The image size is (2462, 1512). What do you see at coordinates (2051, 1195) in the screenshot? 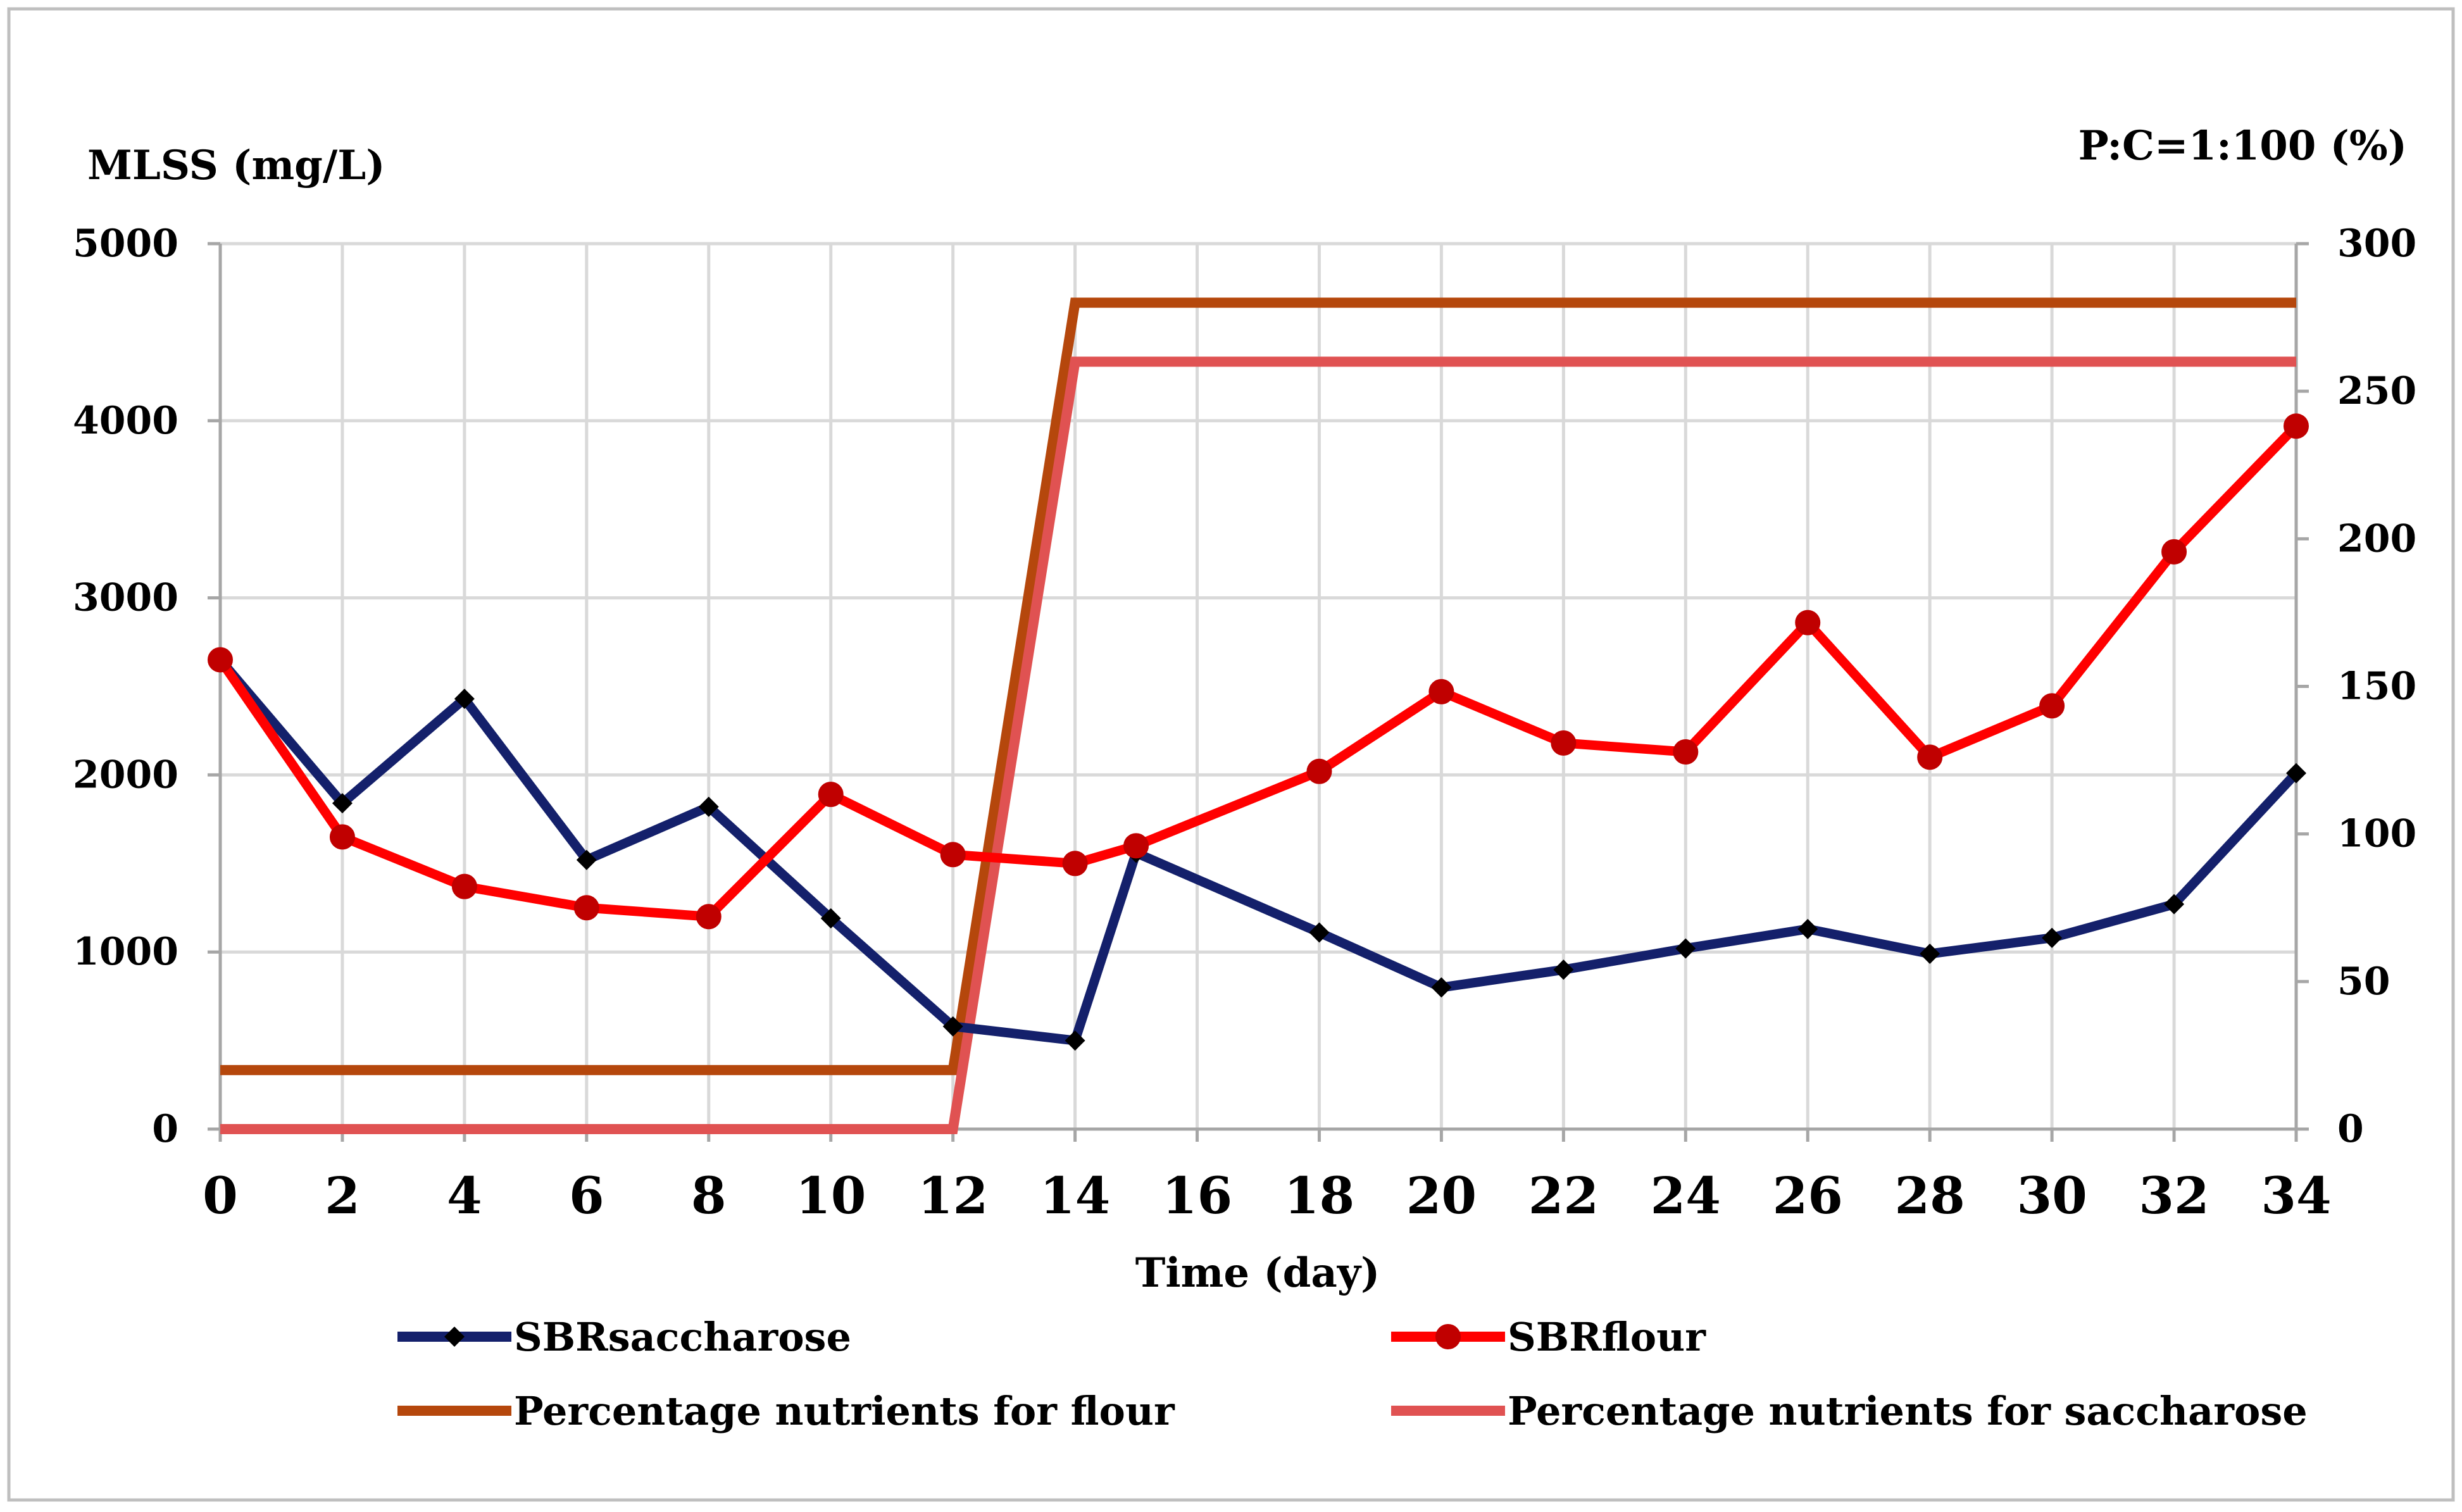
I see `x-tick-label: 30` at bounding box center [2051, 1195].